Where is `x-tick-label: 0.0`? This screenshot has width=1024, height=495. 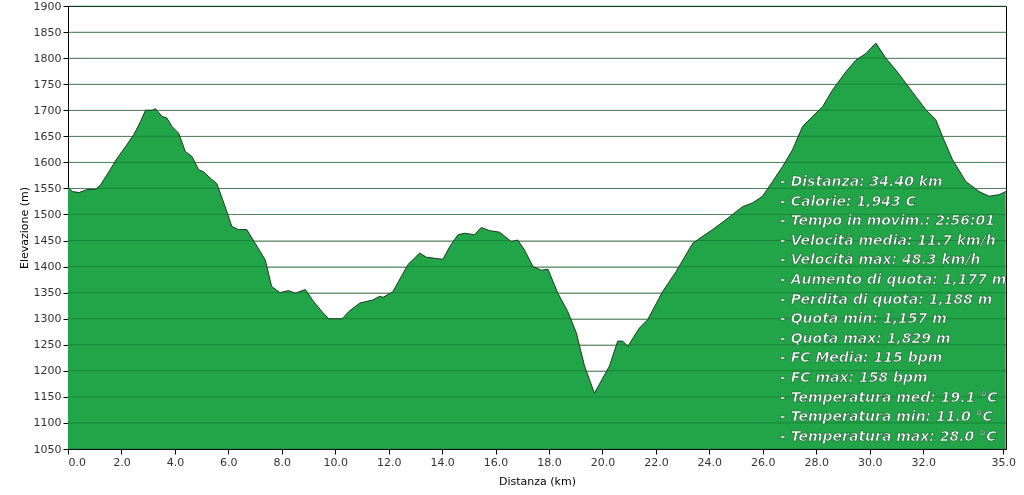 x-tick-label: 0.0 is located at coordinates (77, 462).